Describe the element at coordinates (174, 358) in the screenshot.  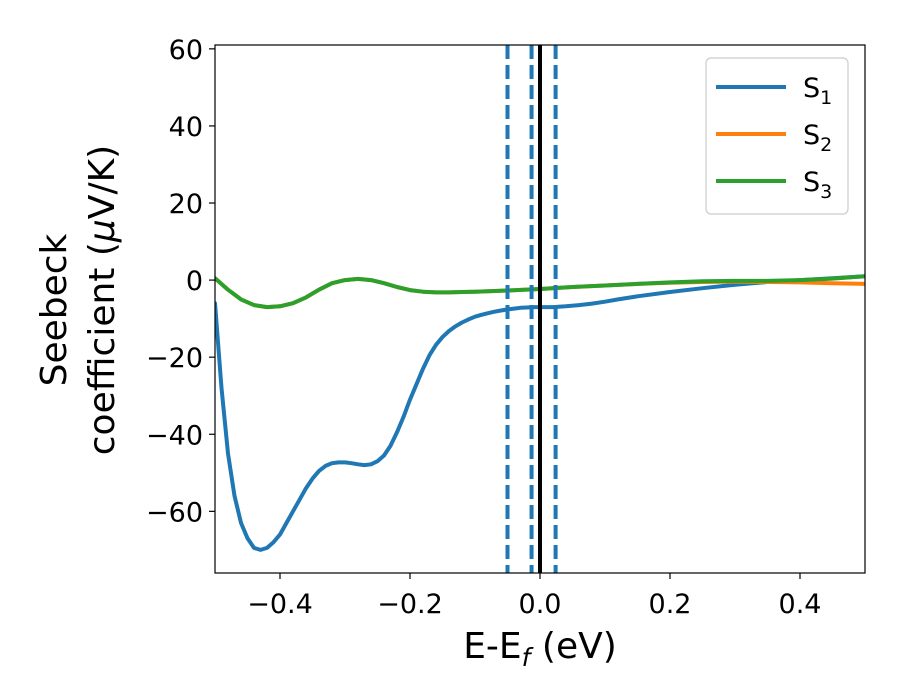
I see `y-tick-label: −20` at that location.